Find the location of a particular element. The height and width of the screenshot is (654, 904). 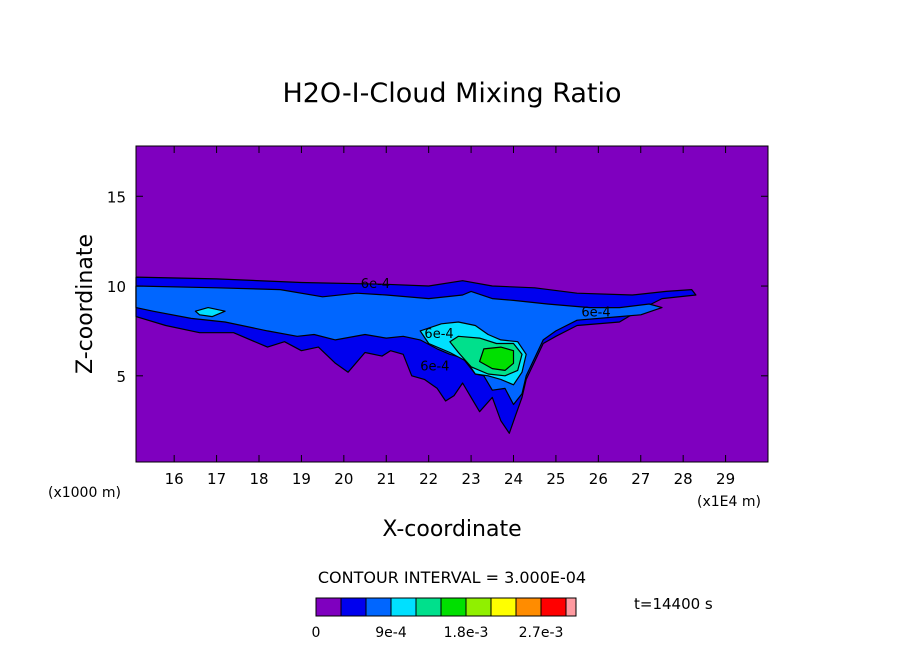

y-tick-label-15: 15 is located at coordinates (116, 197).